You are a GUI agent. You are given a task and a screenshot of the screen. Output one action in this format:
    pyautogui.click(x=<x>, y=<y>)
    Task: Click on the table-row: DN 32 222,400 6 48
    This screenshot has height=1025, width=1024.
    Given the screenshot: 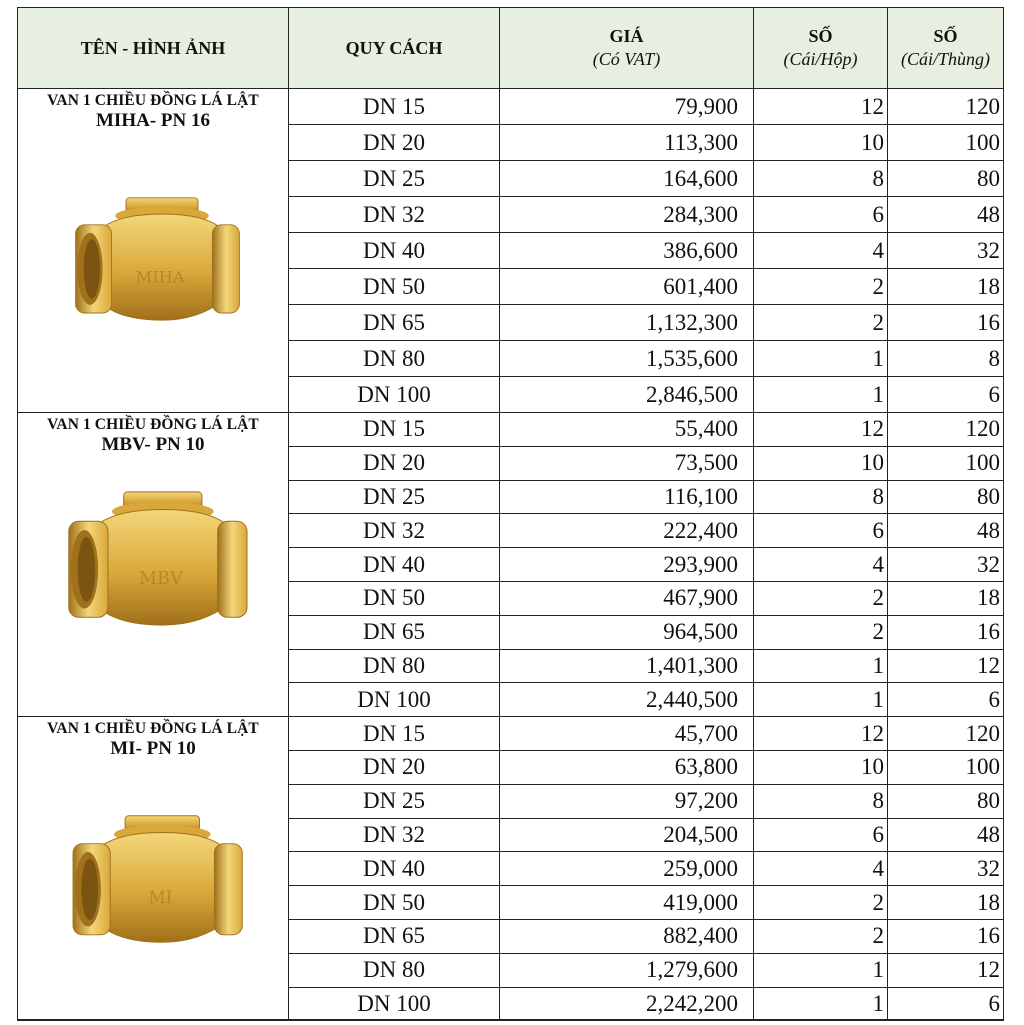 What is the action you would take?
    pyautogui.click(x=511, y=531)
    